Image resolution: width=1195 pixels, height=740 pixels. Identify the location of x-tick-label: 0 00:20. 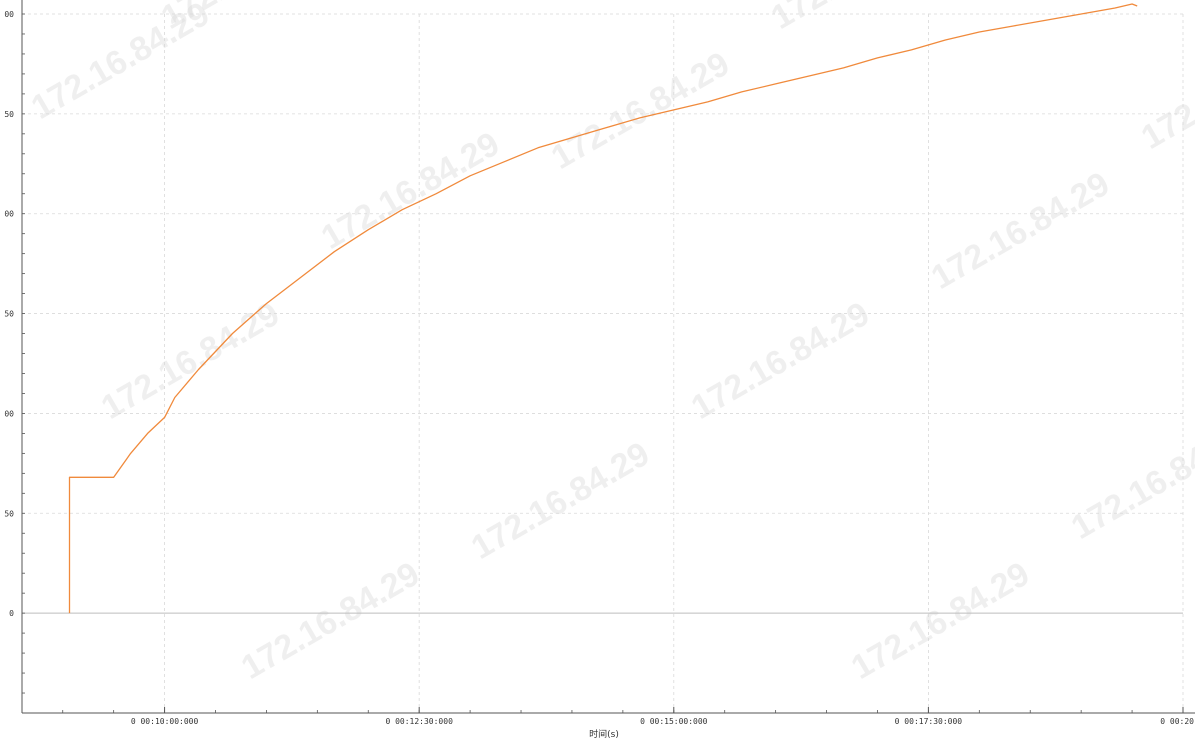
(1177, 721).